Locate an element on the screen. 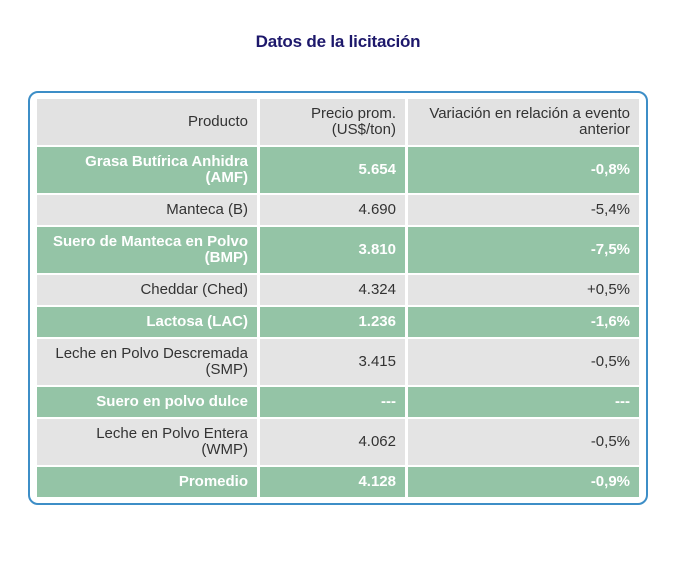  price-cell: --- is located at coordinates (332, 402).